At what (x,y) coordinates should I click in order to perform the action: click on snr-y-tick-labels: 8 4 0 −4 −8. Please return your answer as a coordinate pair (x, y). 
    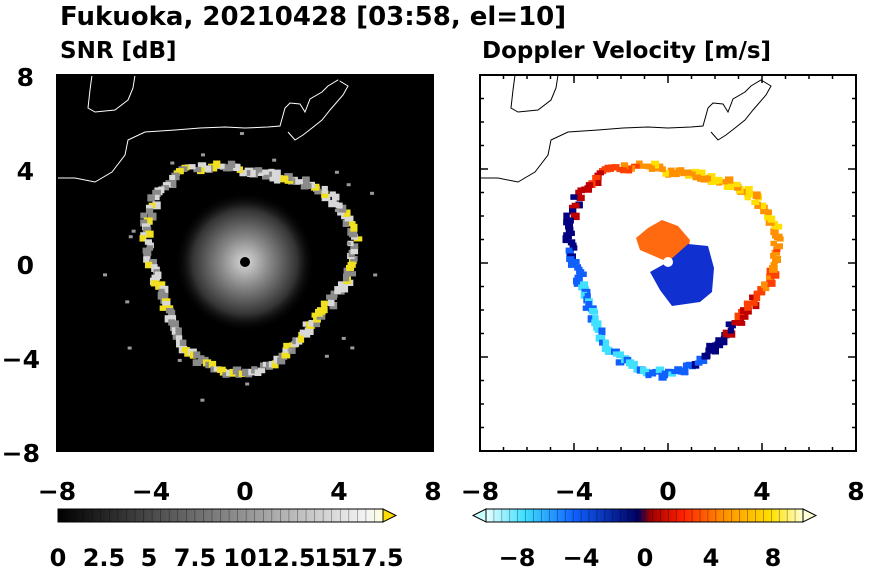
    Looking at the image, I should click on (21, 265).